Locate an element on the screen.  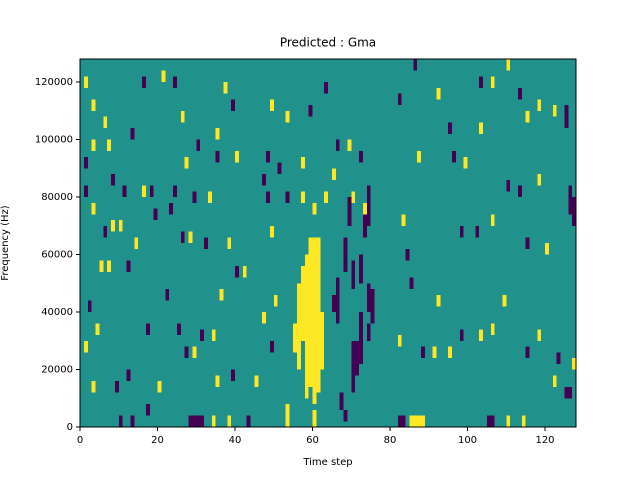
x-tick-label: 20 is located at coordinates (157, 440).